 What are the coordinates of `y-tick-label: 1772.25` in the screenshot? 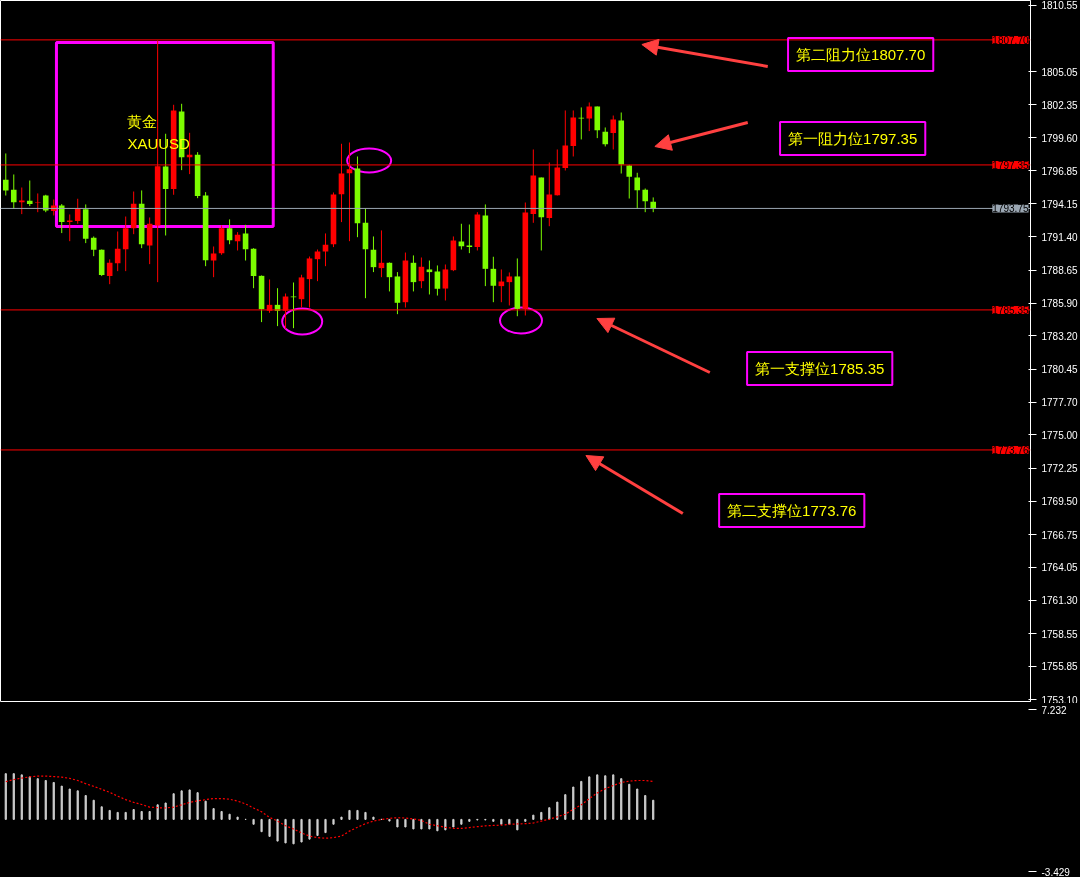 It's located at (1060, 469).